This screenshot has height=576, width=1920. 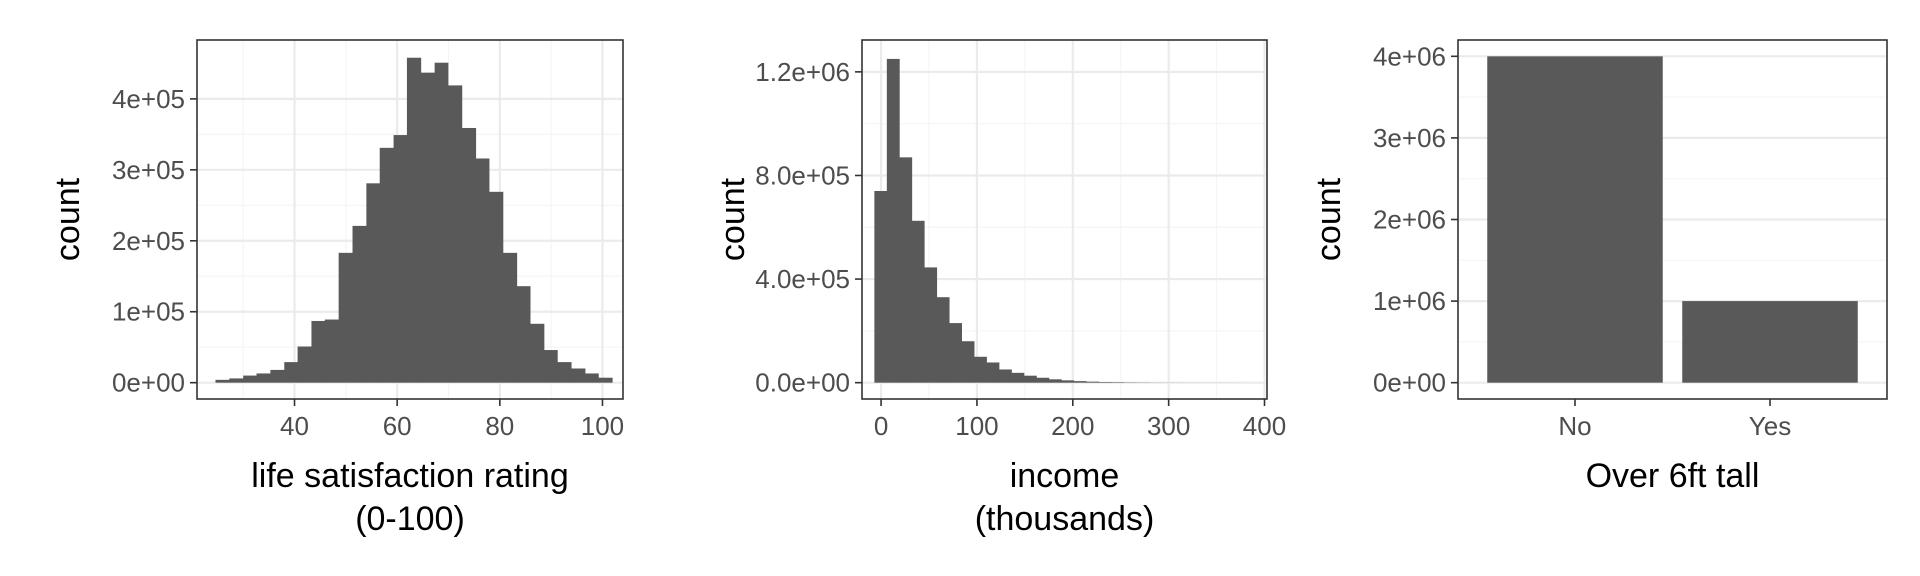 What do you see at coordinates (802, 72) in the screenshot?
I see `y-tick-label: 1.2e+06` at bounding box center [802, 72].